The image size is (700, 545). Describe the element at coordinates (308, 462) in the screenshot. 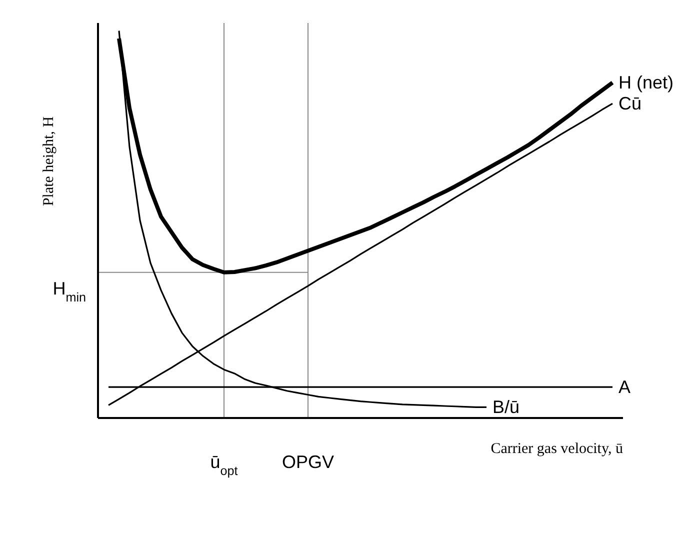

I see `text: OPGV` at that location.